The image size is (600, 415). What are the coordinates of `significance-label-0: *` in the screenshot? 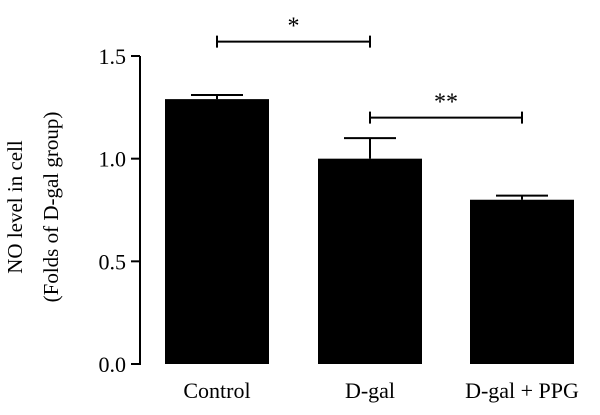 It's located at (294, 27).